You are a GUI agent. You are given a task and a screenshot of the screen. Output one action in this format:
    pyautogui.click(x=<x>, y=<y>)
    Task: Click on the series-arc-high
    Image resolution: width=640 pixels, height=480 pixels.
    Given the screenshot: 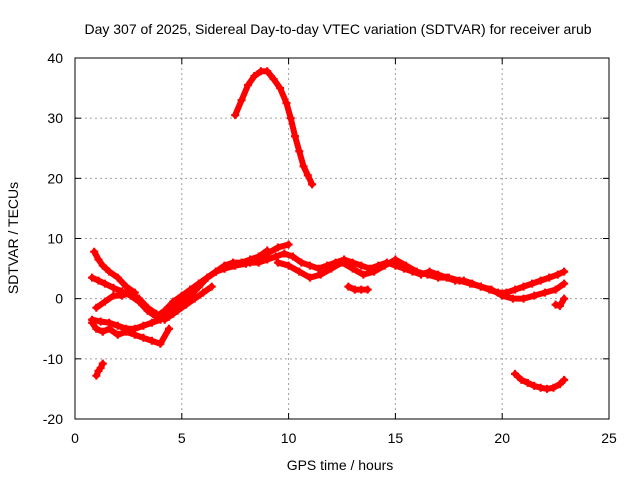 What is the action you would take?
    pyautogui.click(x=274, y=128)
    